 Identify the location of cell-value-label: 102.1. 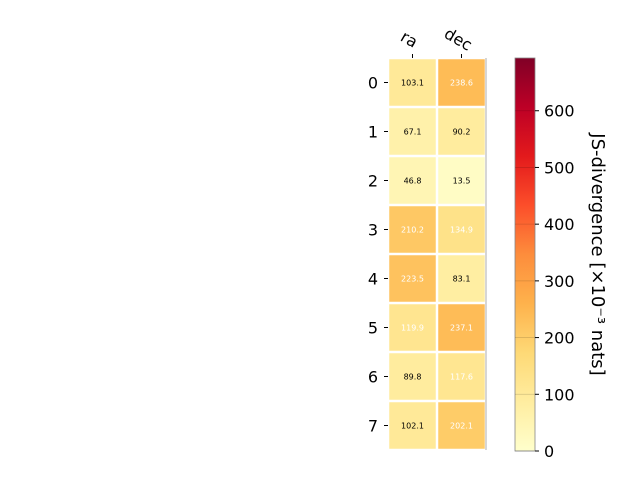
(412, 426).